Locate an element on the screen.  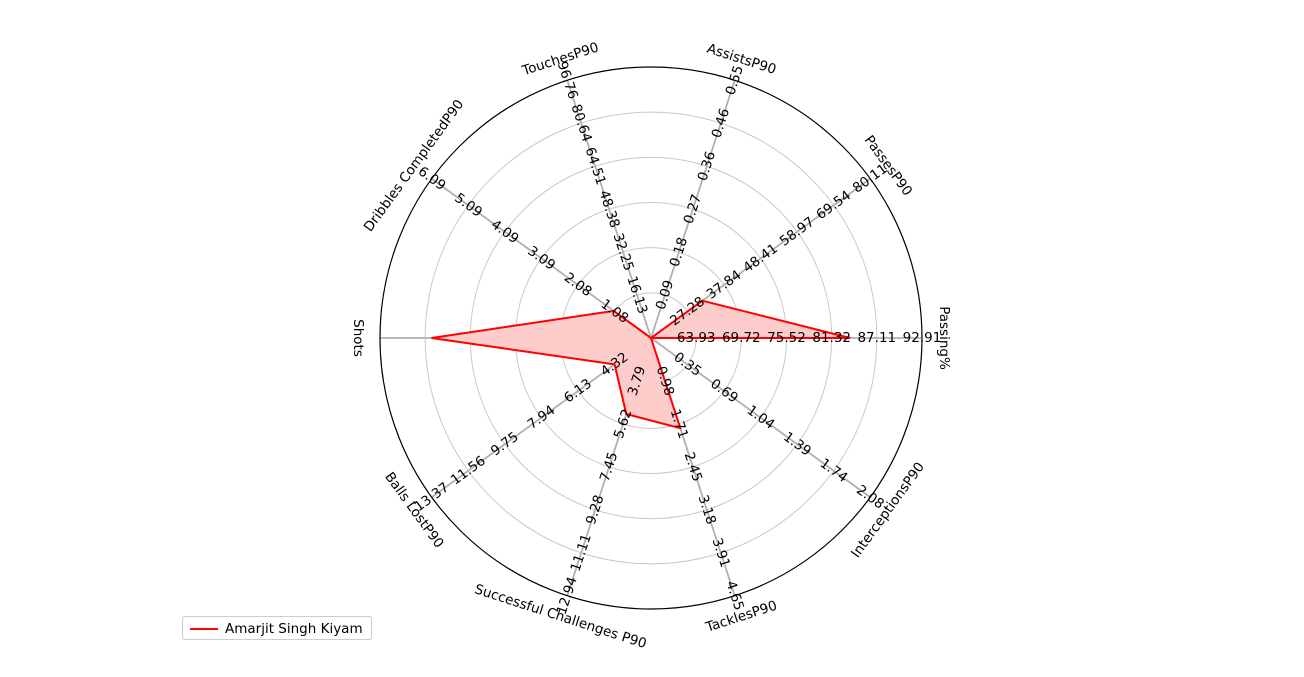
chart-legend: Amarjit Singh Kiyam is located at coordinates (277, 628).